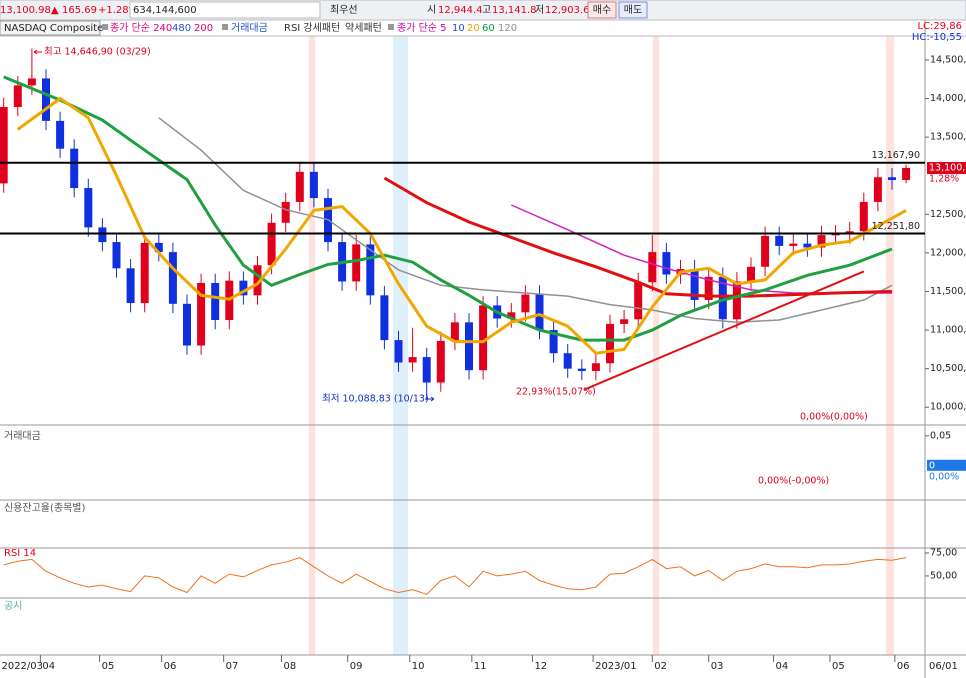  I want to click on change-pct: +1.28%, so click(118, 10).